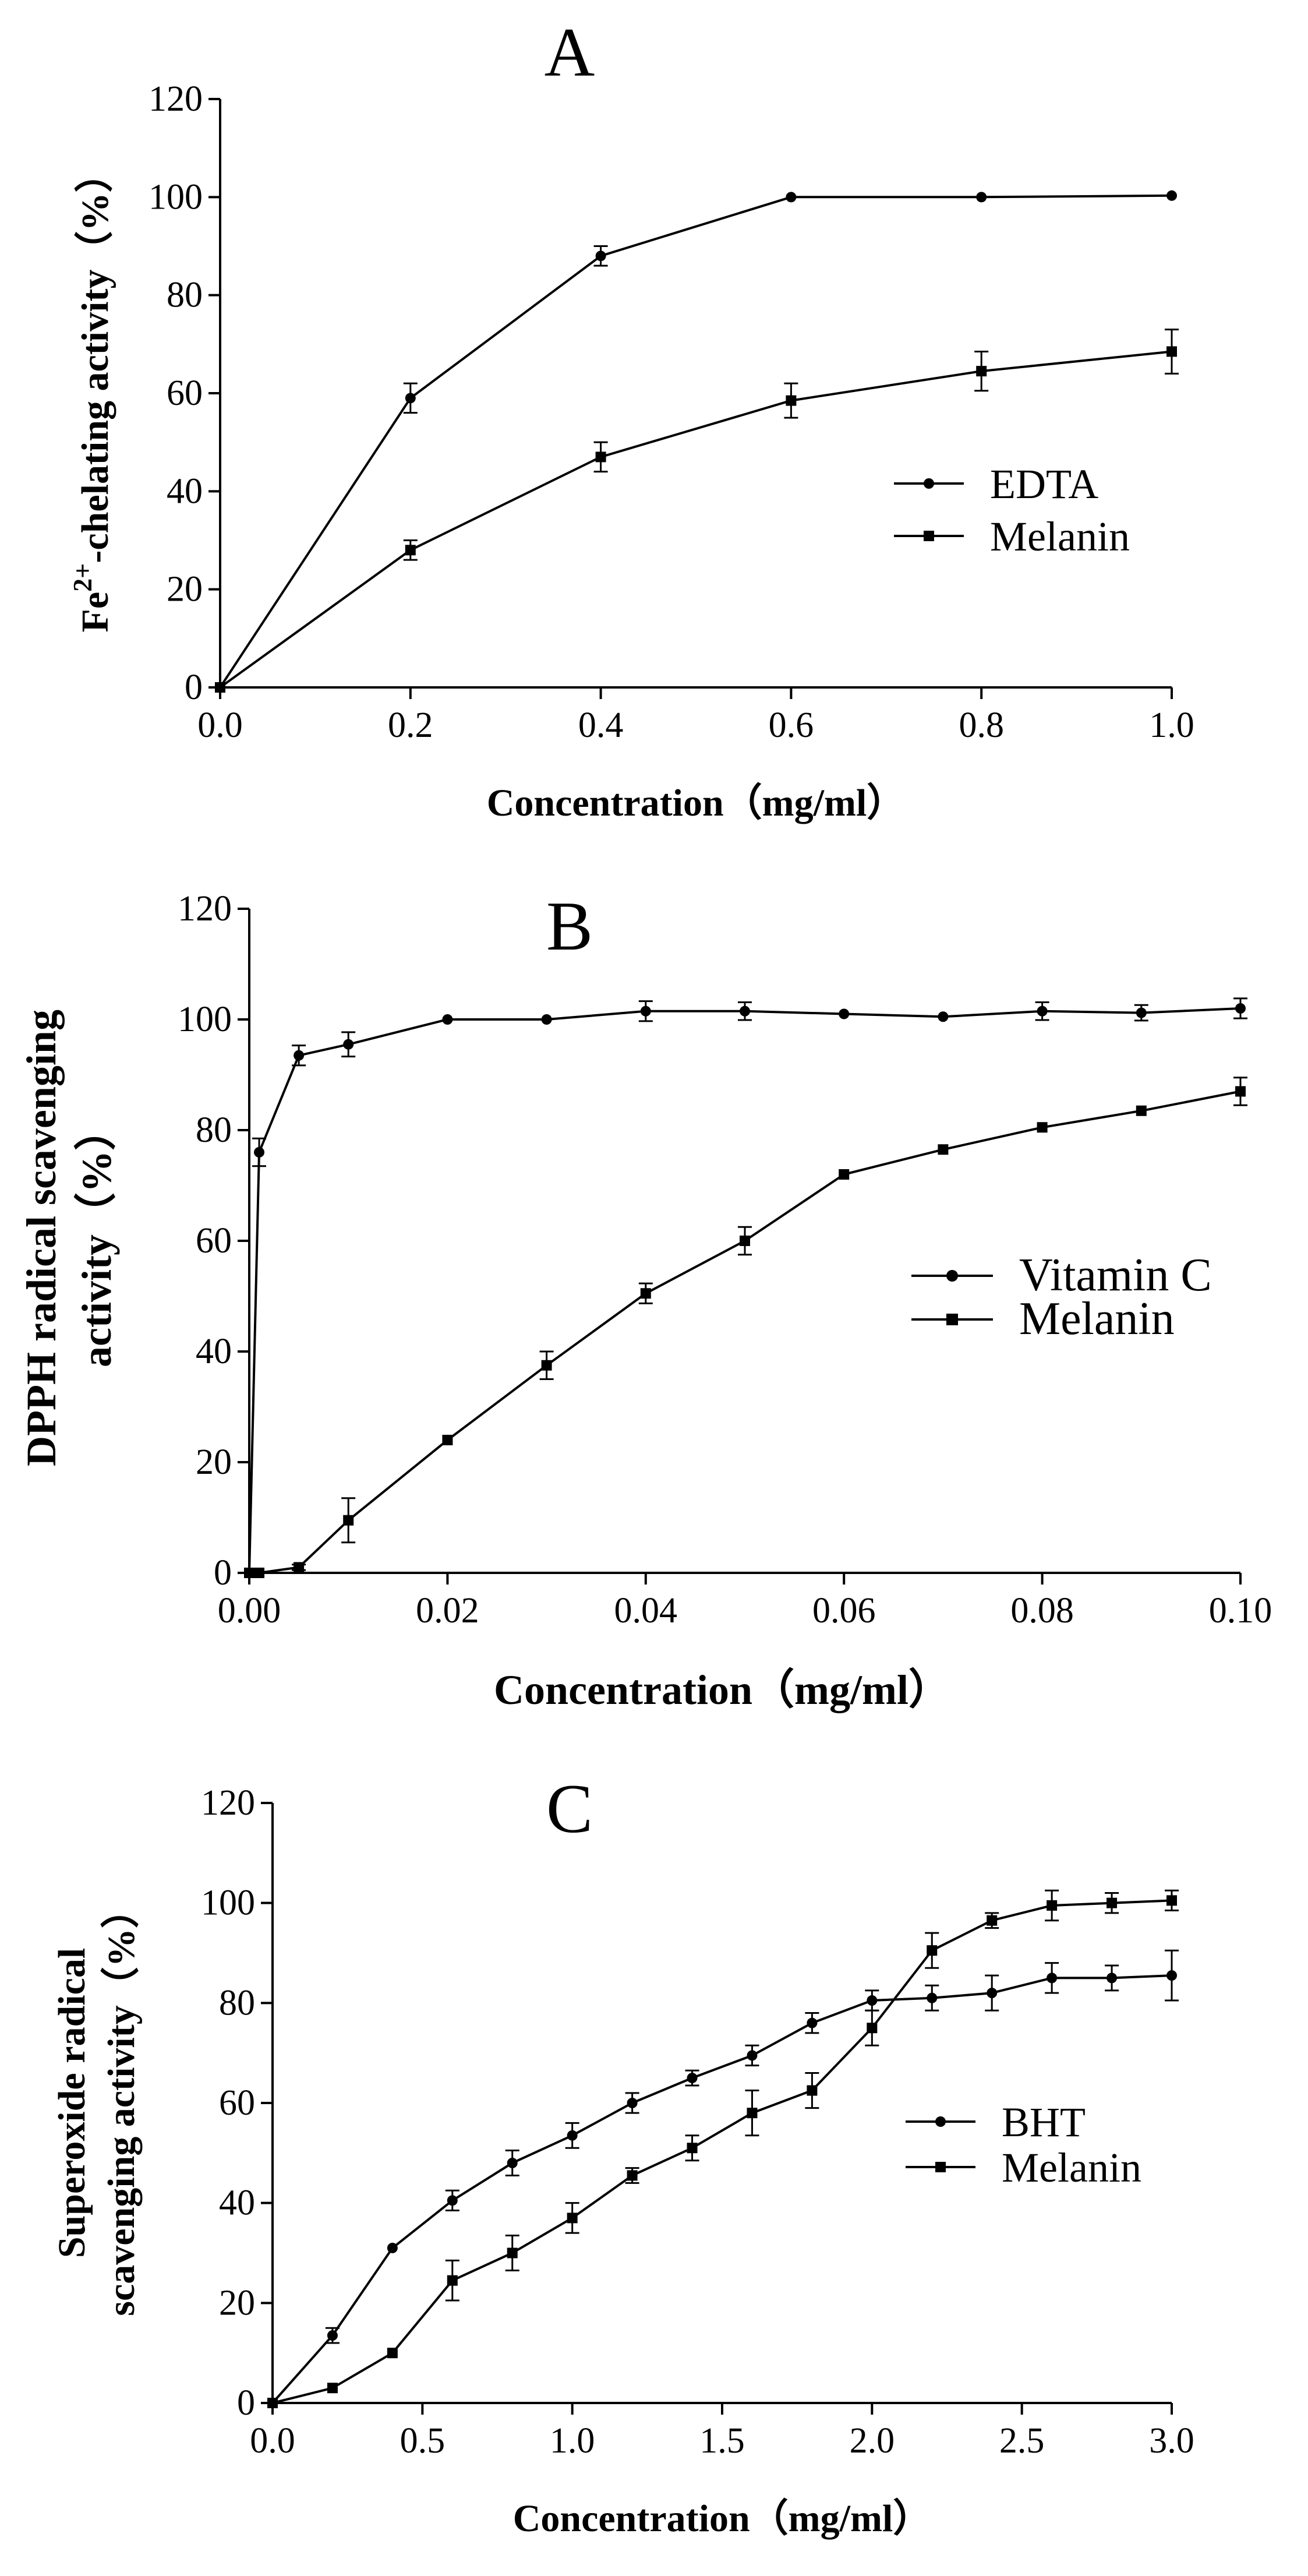  Describe the element at coordinates (272, 2441) in the screenshot. I see `x-tick-label: 0.0` at that location.